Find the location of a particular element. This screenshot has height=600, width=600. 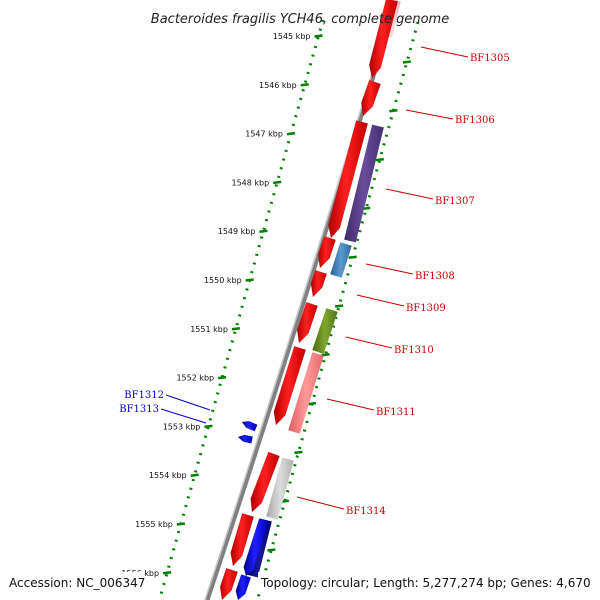

leader-line-bf1310 is located at coordinates (369, 342).